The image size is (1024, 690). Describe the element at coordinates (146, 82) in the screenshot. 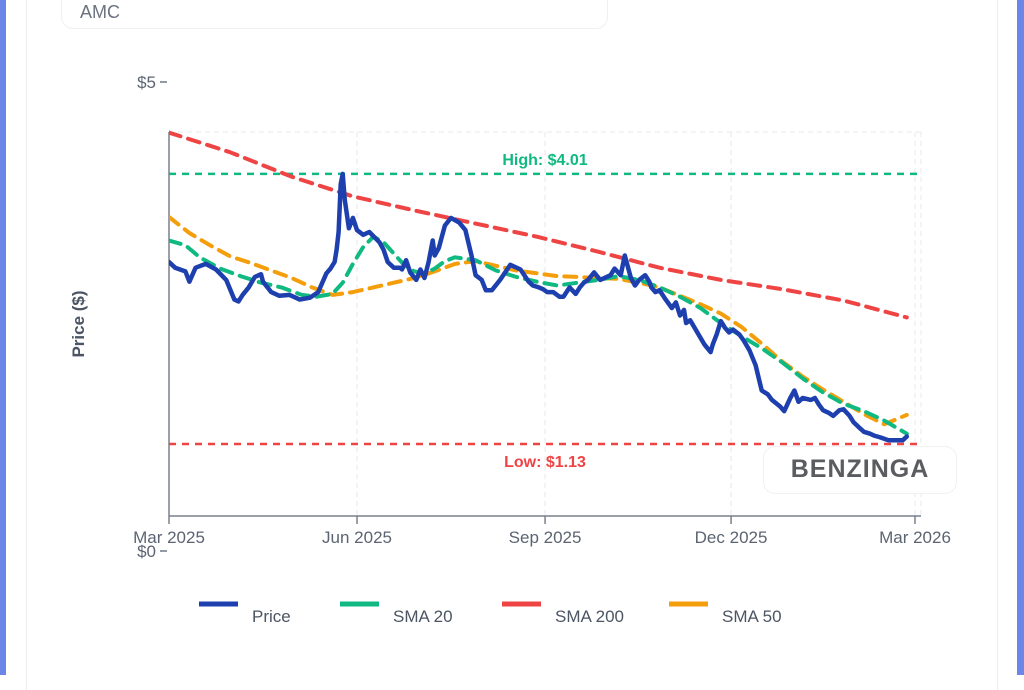

I see `y-tick-label: $5` at that location.